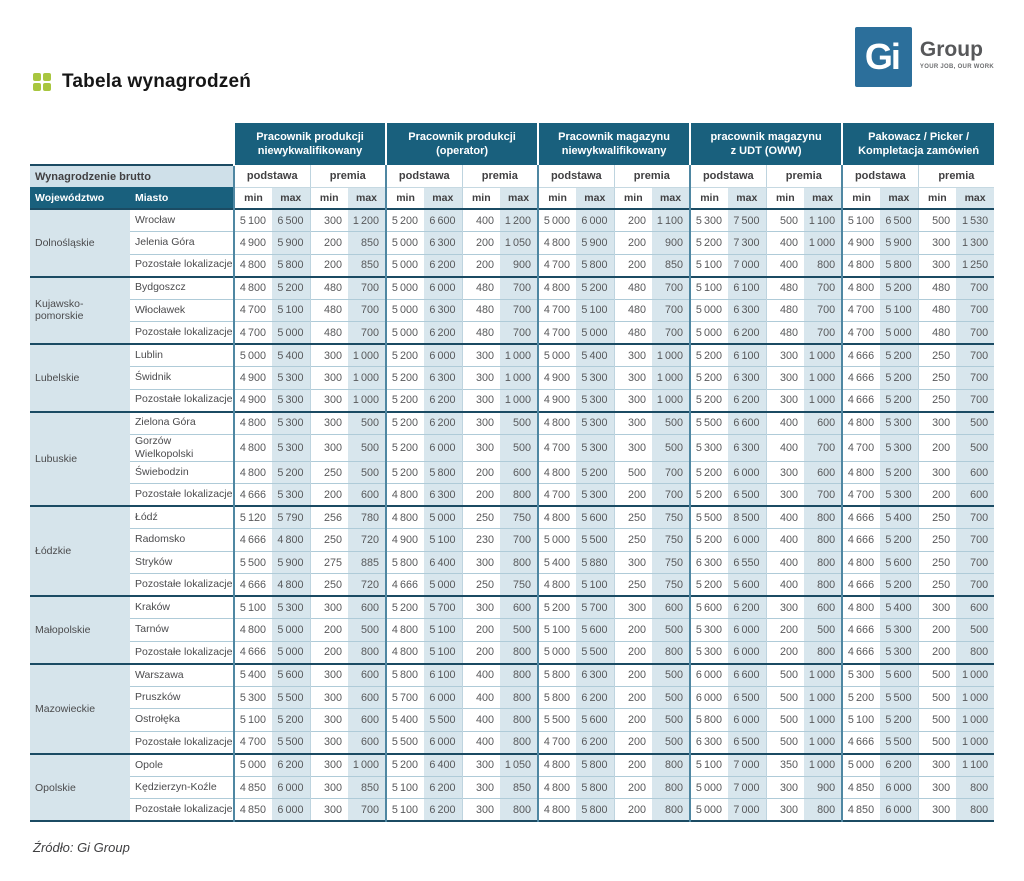  Describe the element at coordinates (975, 764) in the screenshot. I see `salary-cell: 1 100` at that location.